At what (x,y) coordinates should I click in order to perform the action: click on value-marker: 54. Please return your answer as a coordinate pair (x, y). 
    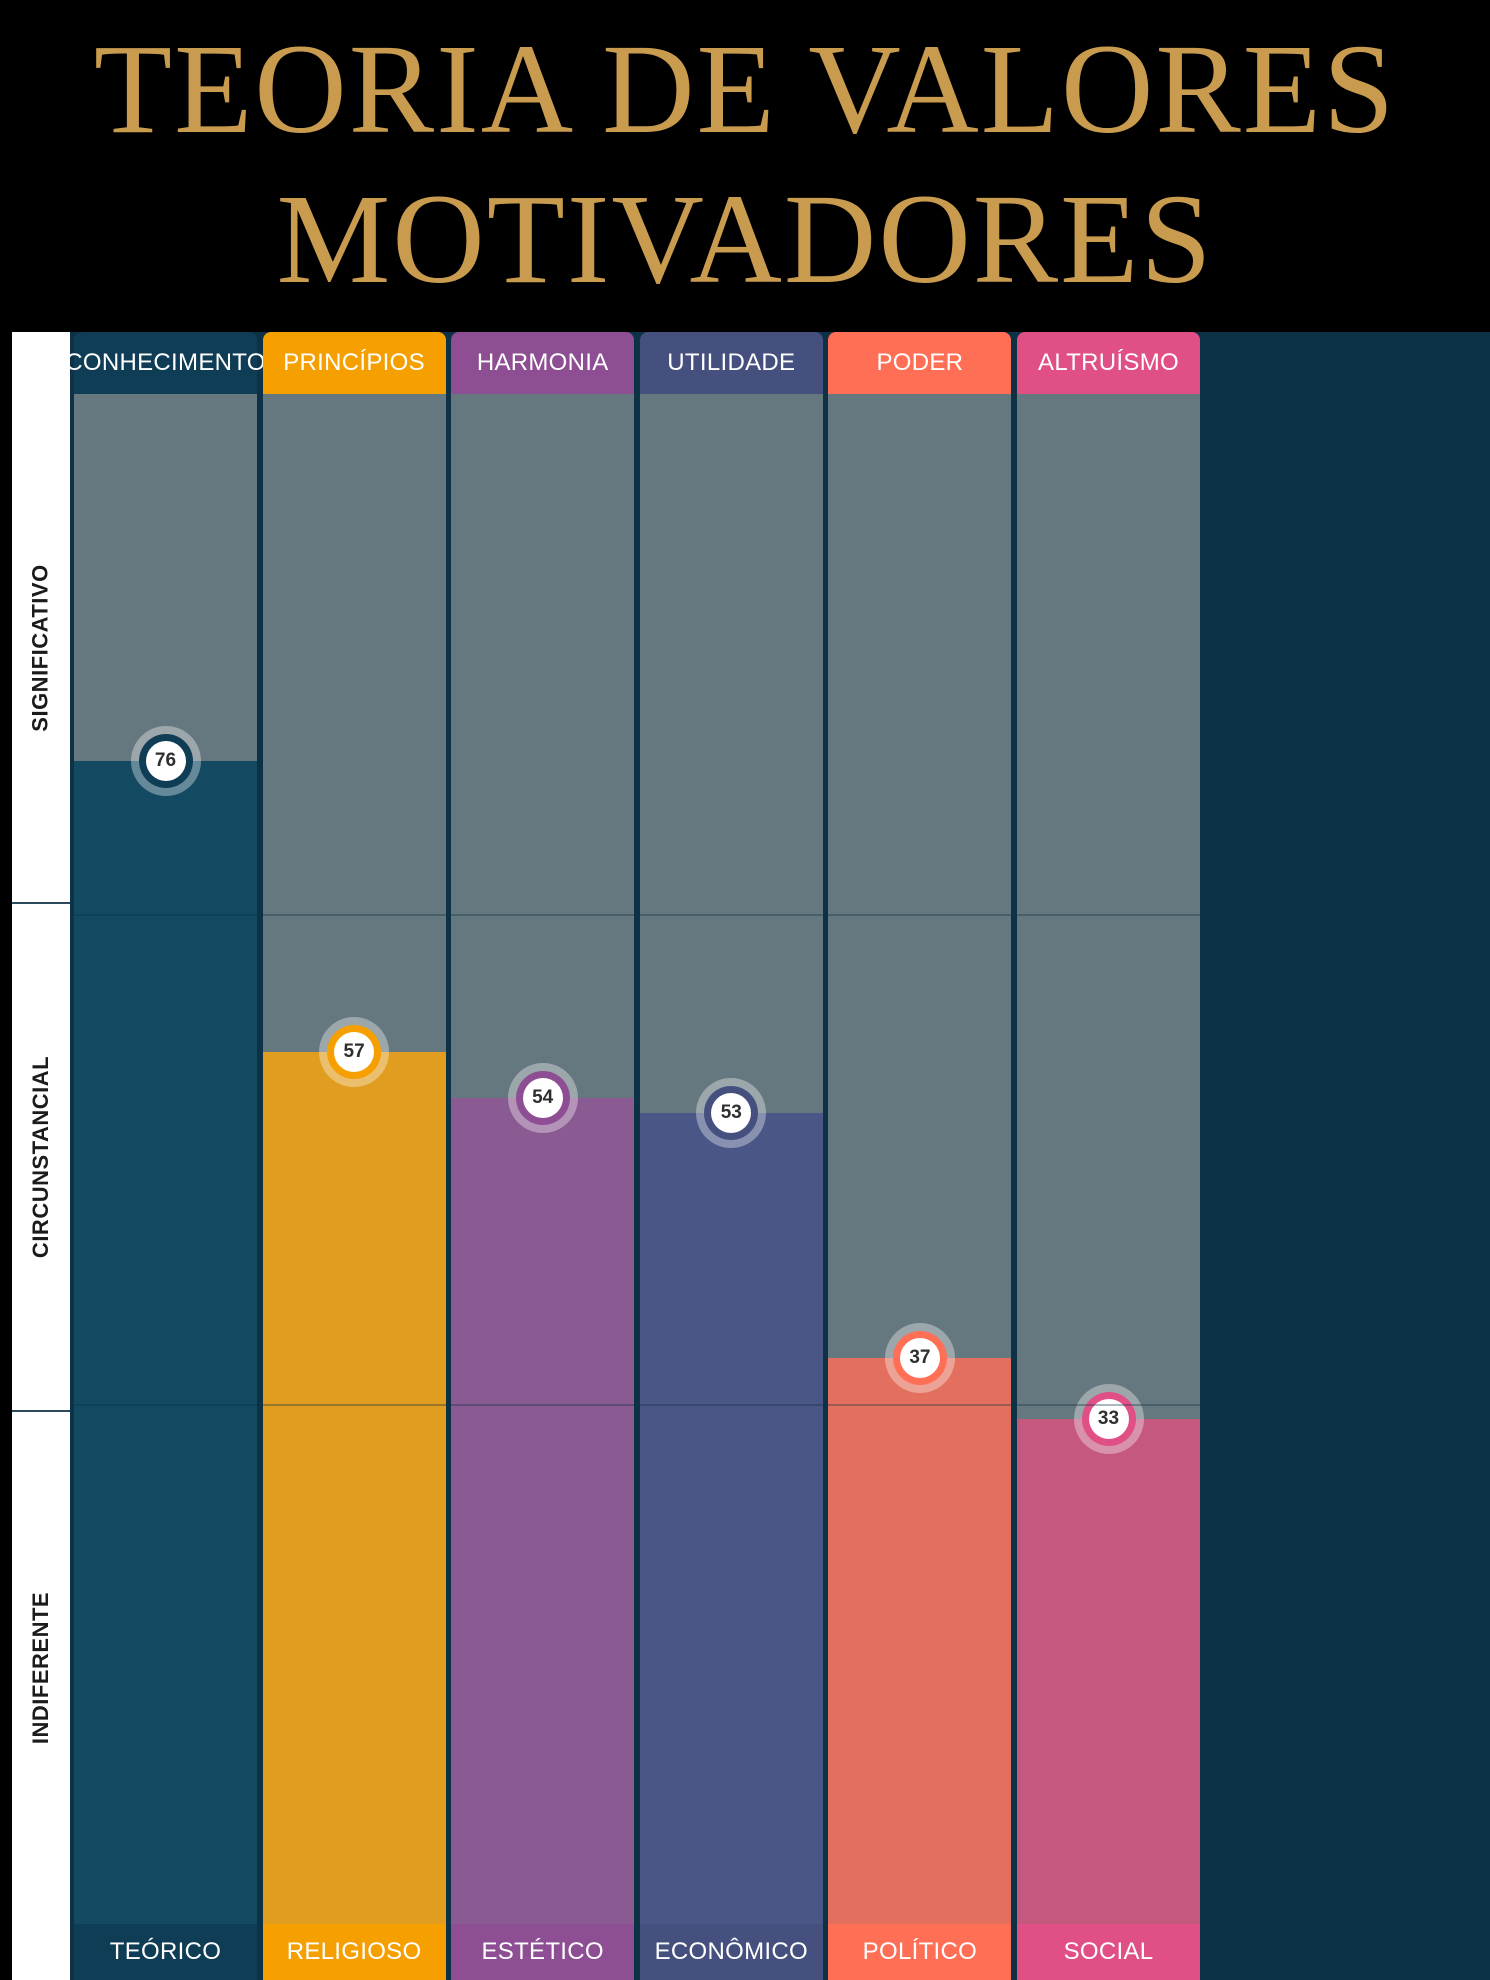
    Looking at the image, I should click on (542, 1097).